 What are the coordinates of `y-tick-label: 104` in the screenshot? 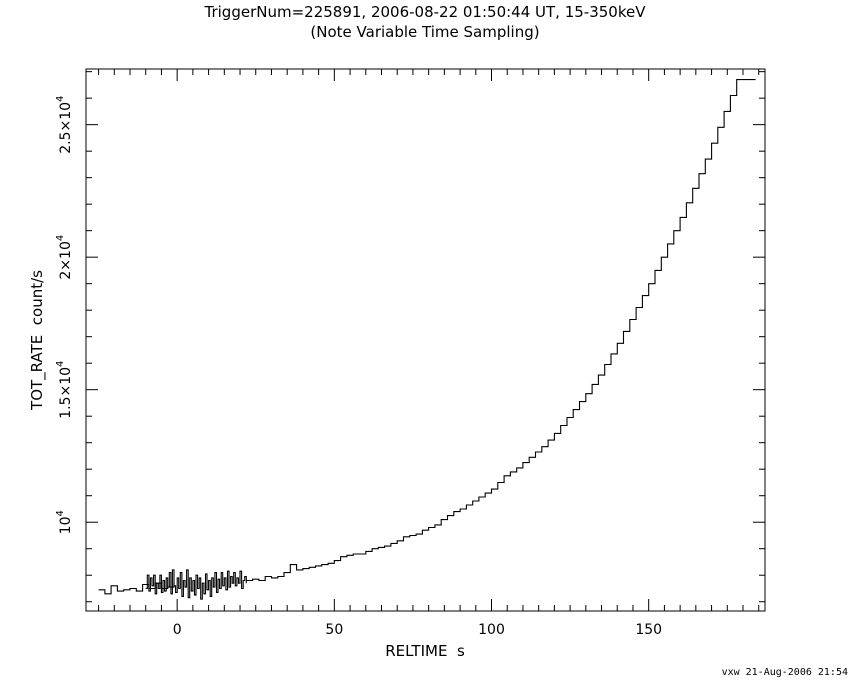 It's located at (64, 522).